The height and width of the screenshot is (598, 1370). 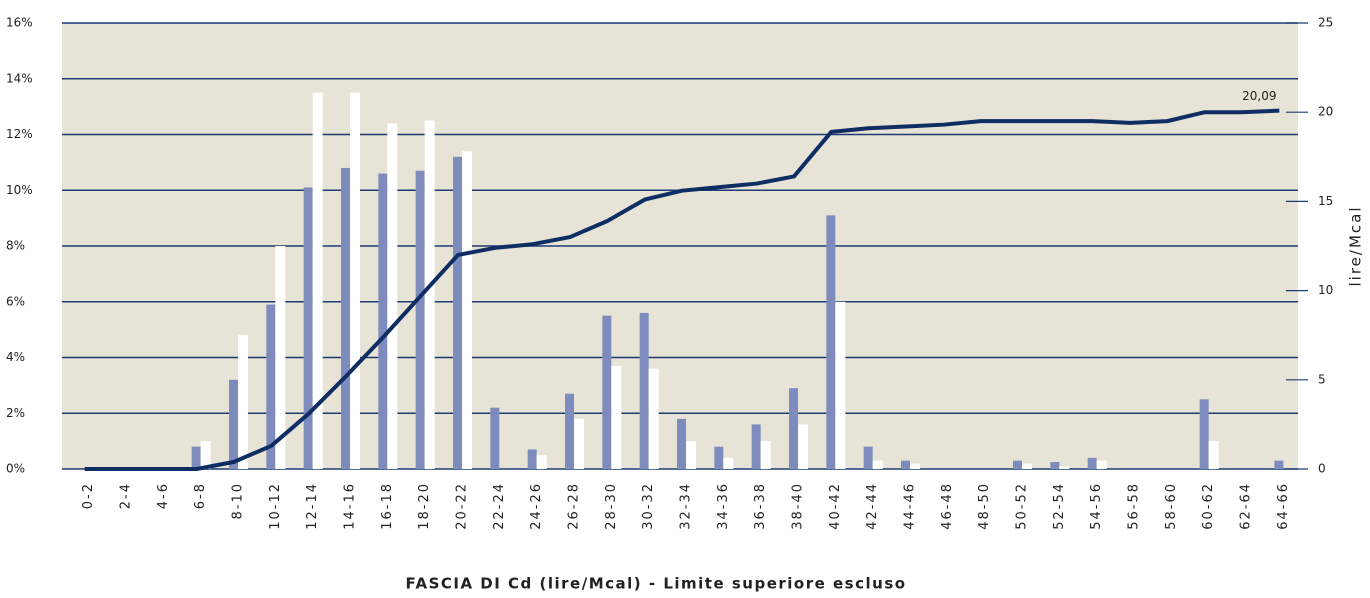 What do you see at coordinates (19, 23) in the screenshot?
I see `y-tick-label: 16%` at bounding box center [19, 23].